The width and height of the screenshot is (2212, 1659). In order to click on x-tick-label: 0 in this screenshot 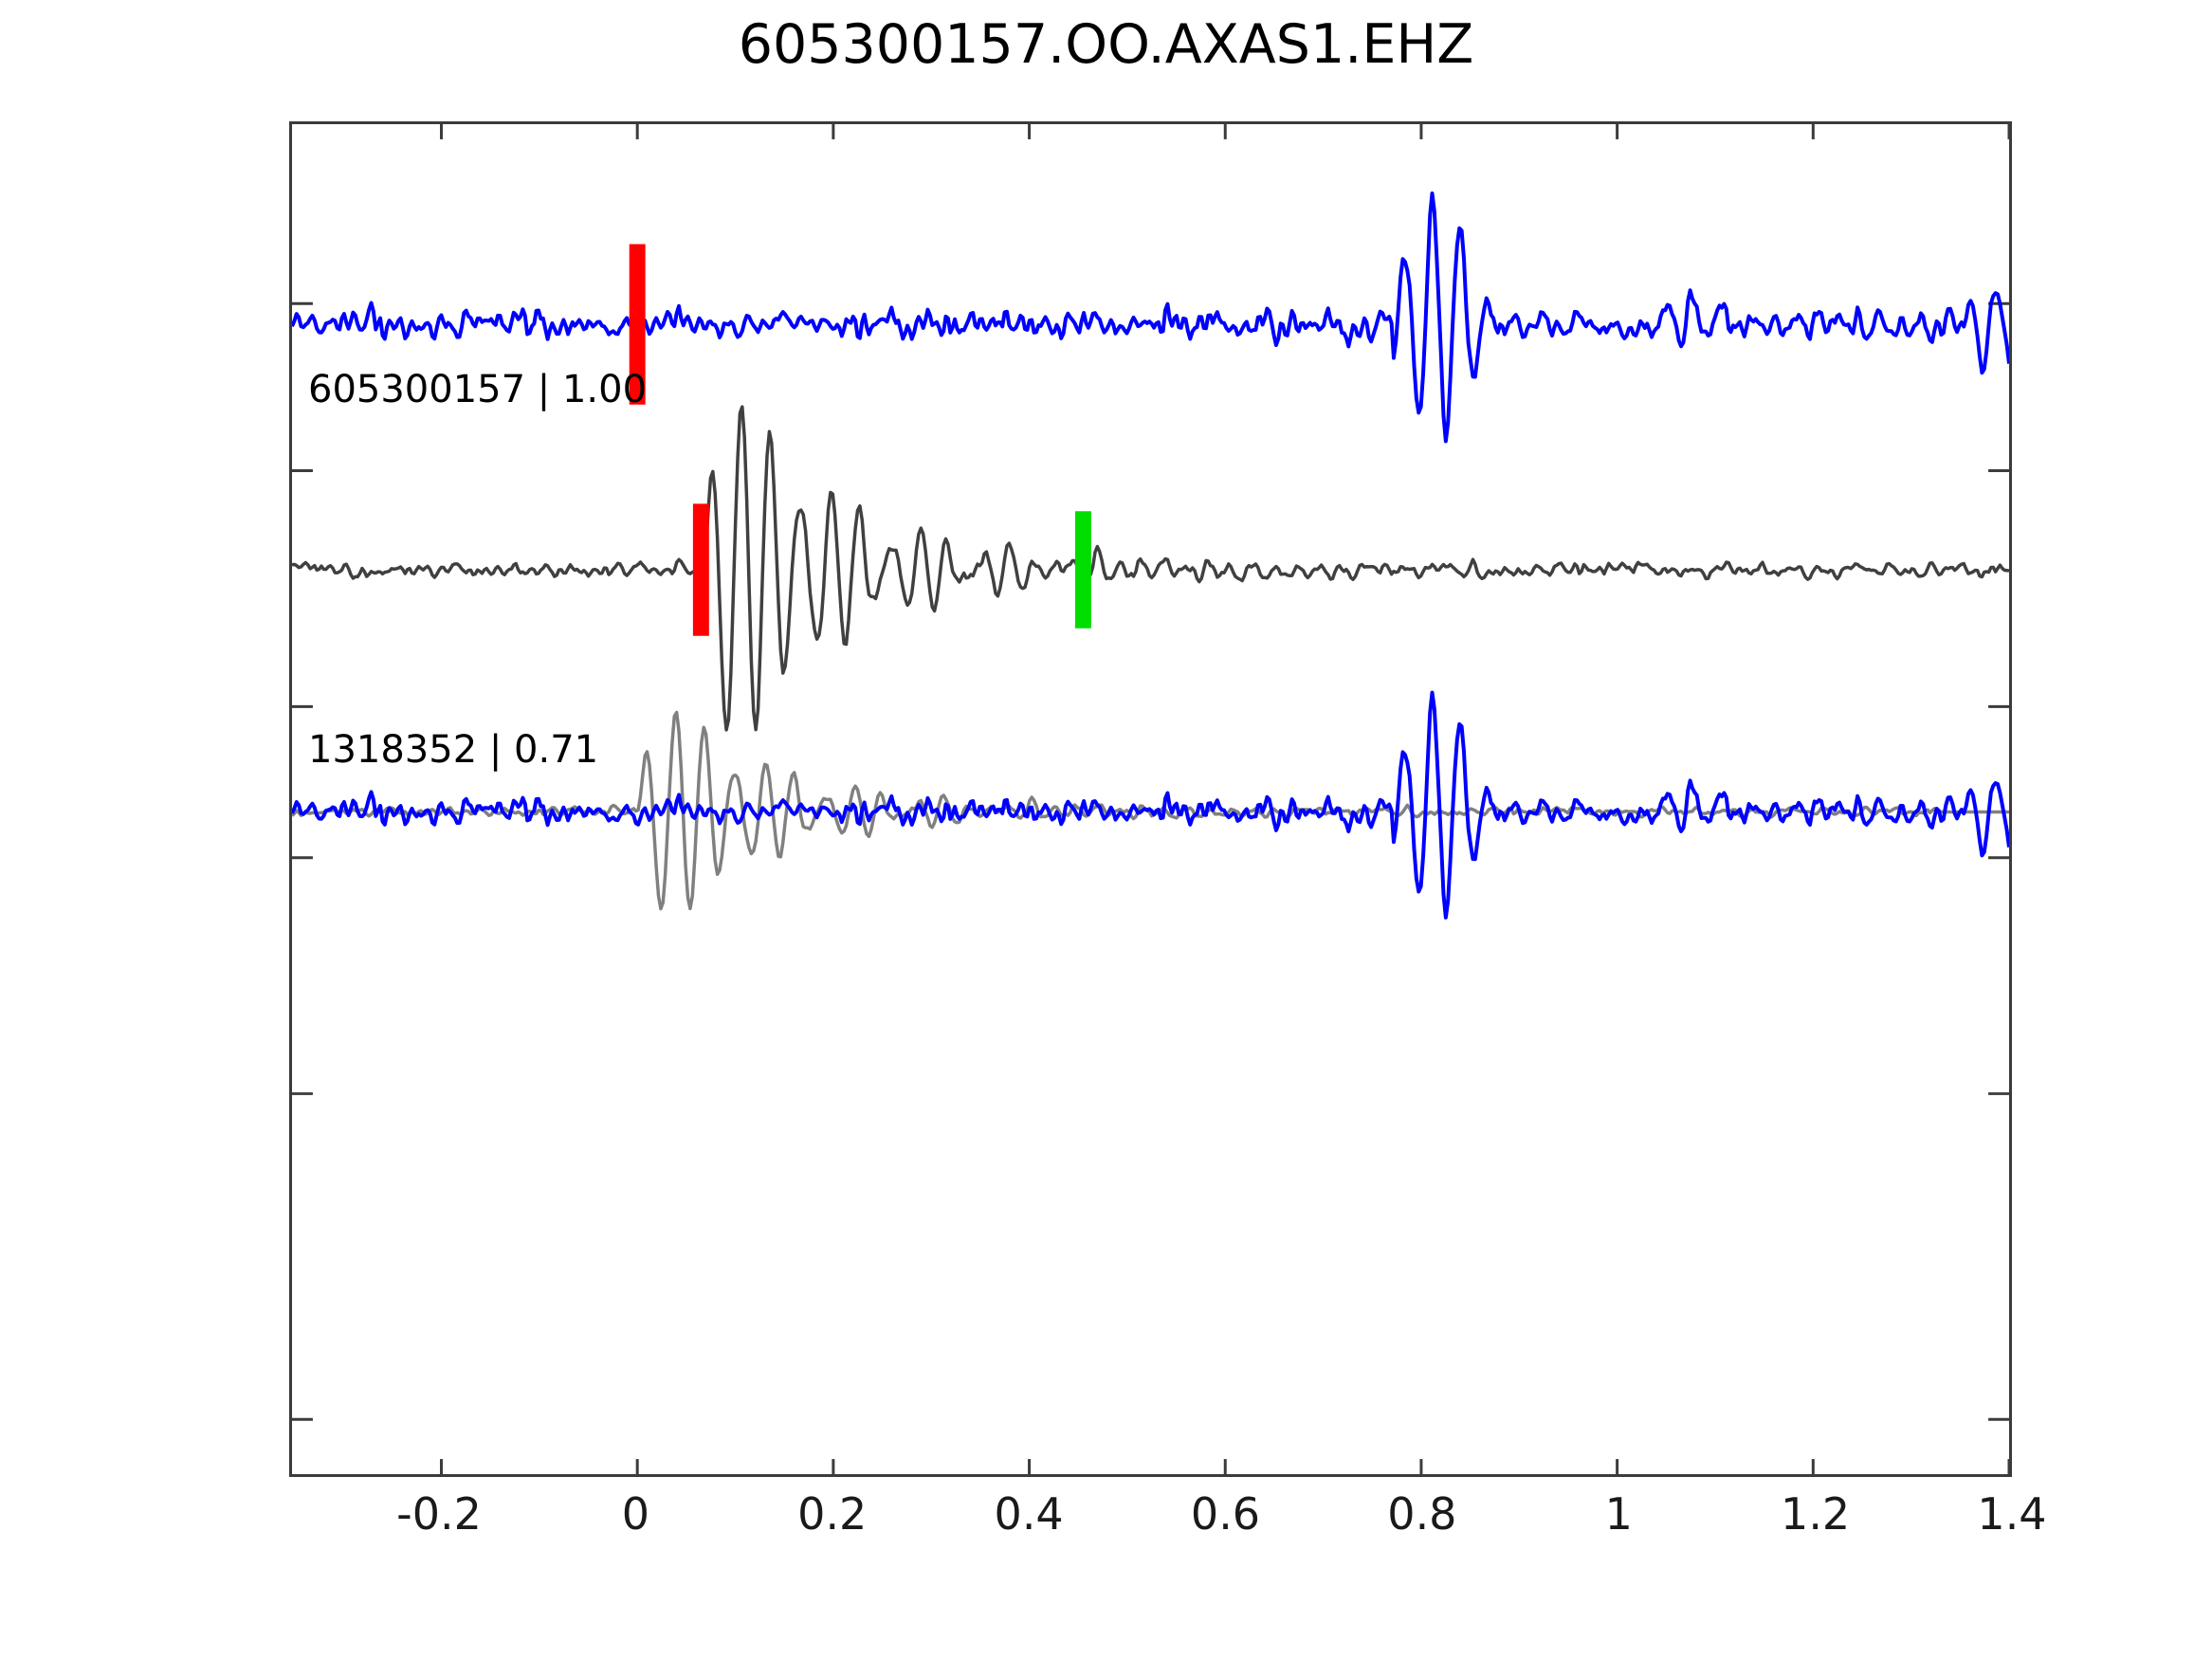, I will do `click(635, 1514)`.